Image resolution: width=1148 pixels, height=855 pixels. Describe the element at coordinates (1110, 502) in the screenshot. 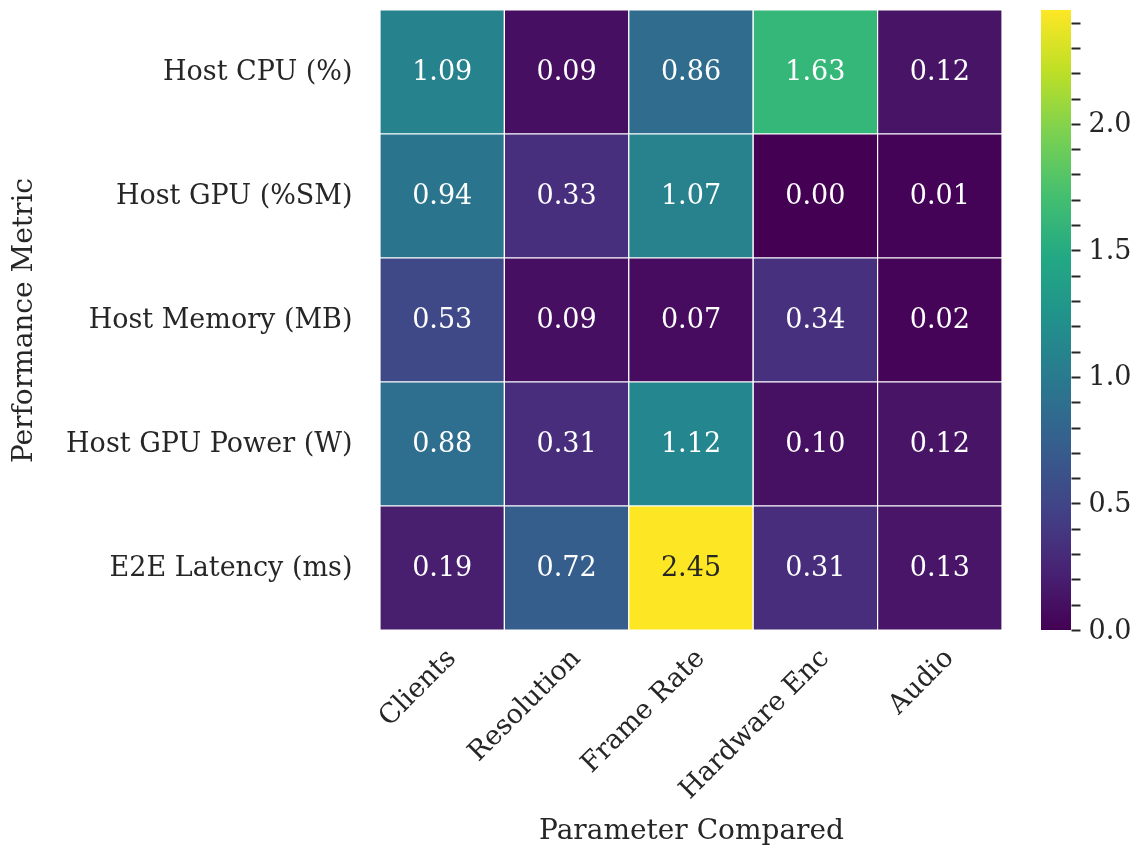

I see `color-bar-label: 0.5` at that location.